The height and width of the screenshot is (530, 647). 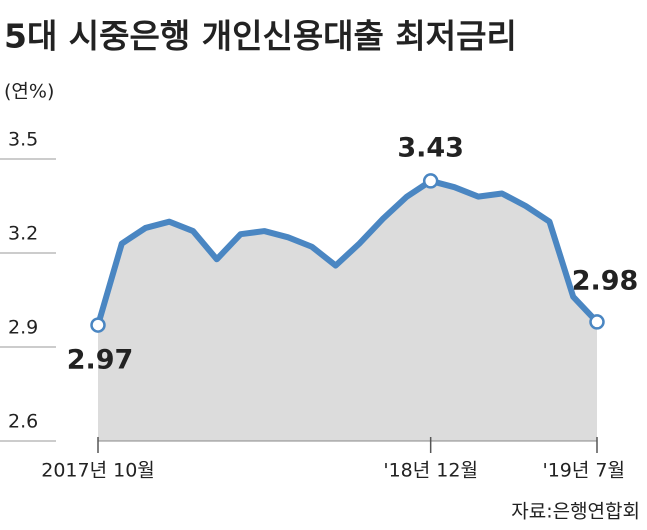 What do you see at coordinates (29, 92) in the screenshot?
I see `y-axis-label: (연%)` at bounding box center [29, 92].